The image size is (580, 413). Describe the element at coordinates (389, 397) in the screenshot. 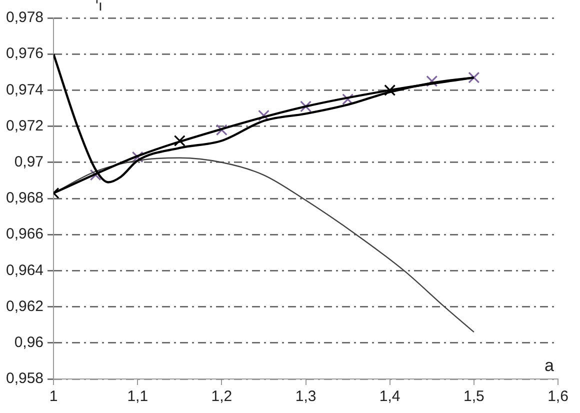

I see `x-tick-label: 1,4` at that location.